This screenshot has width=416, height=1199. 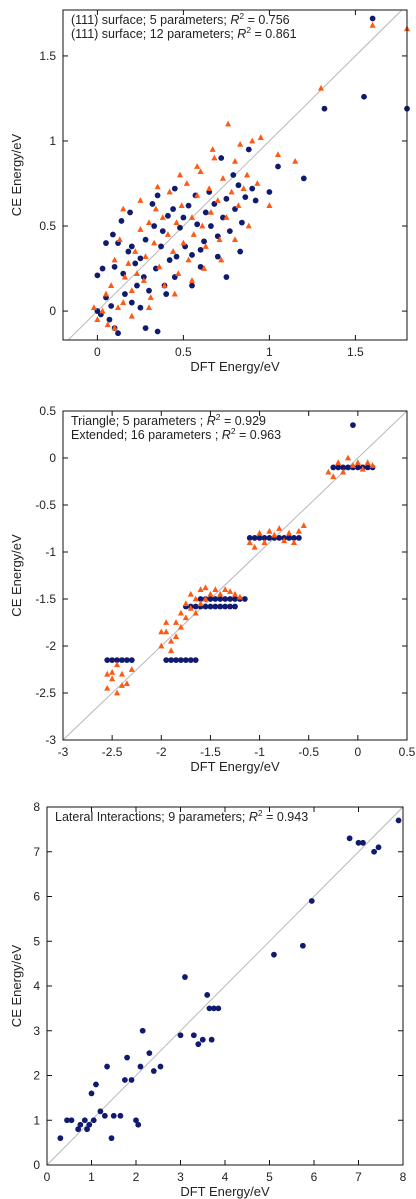 What do you see at coordinates (184, 33) in the screenshot?
I see `legend-entry: (111) surface; 12 parameters; R2 = 0.861` at bounding box center [184, 33].